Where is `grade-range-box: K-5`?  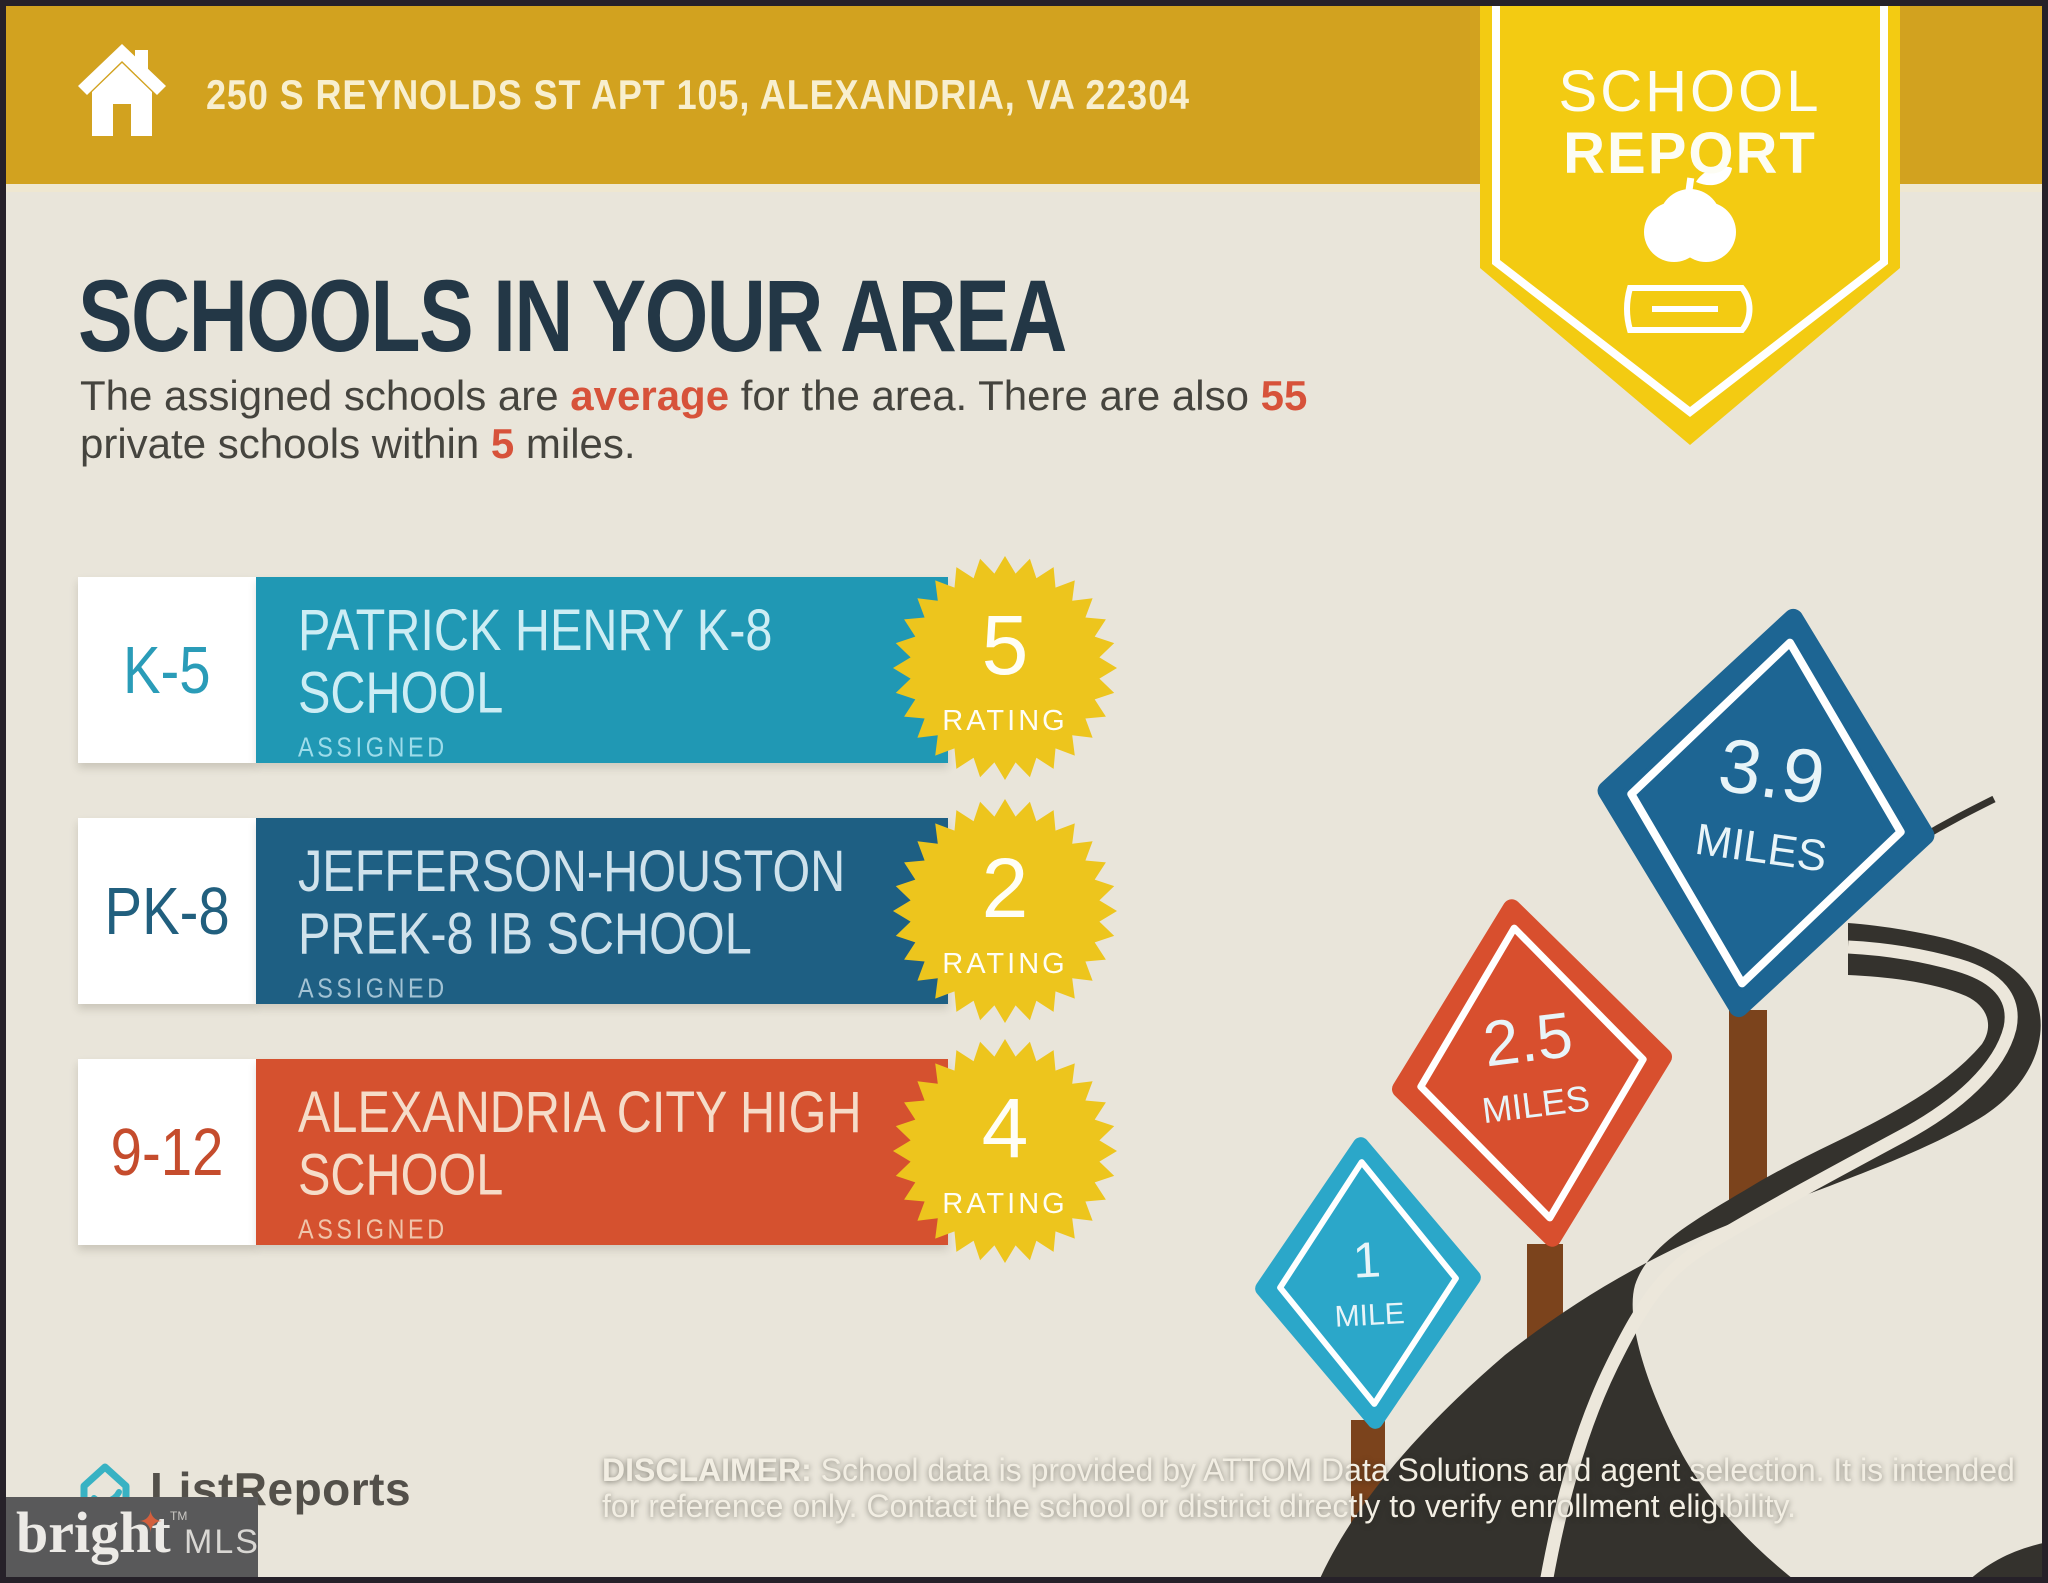
grade-range-box: K-5 is located at coordinates (167, 670).